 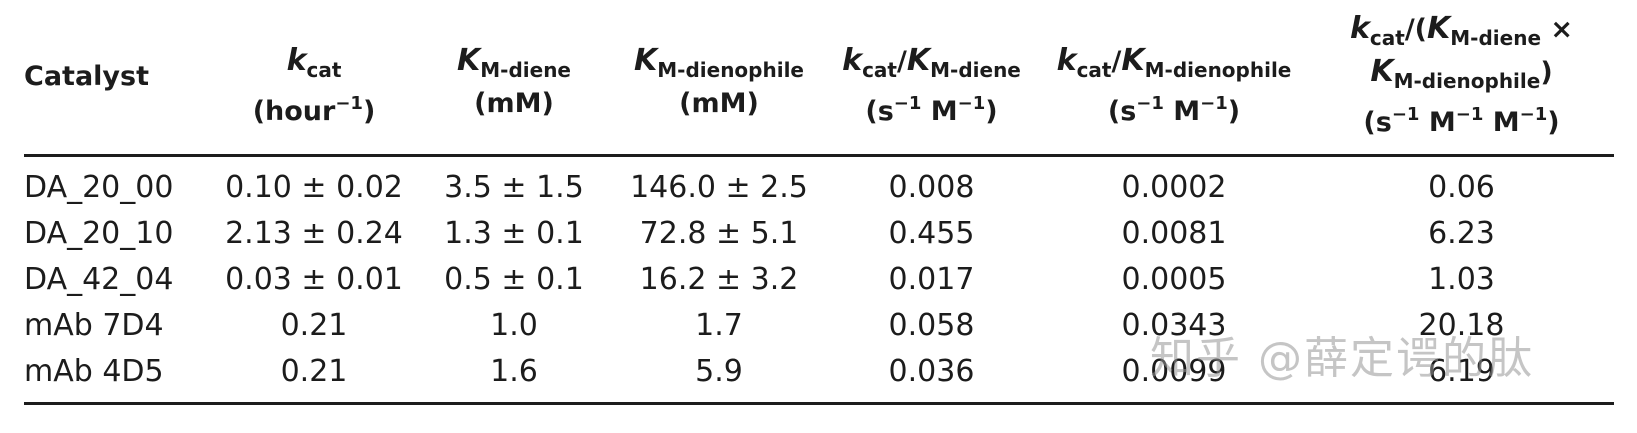 I want to click on cell-kcat: 0.10 ± 0.02, so click(x=314, y=187).